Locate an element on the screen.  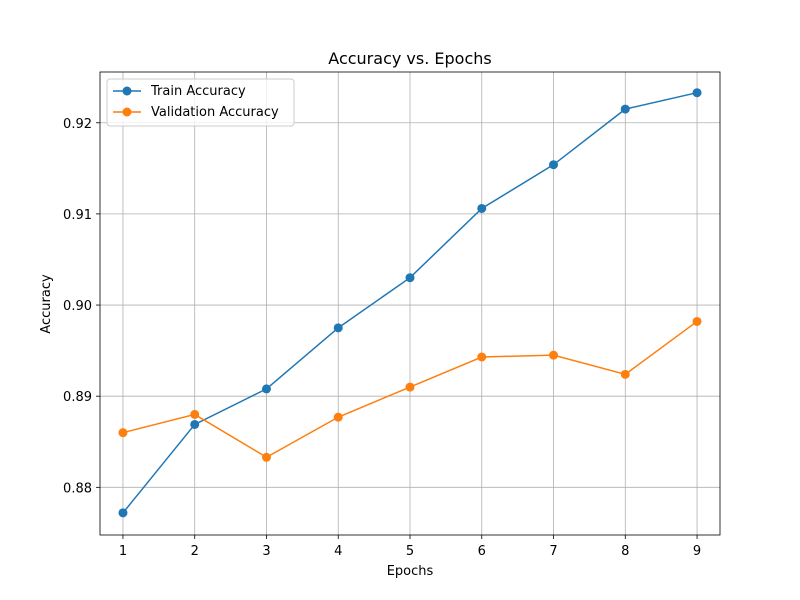
x-tick-label: 1 is located at coordinates (123, 551).